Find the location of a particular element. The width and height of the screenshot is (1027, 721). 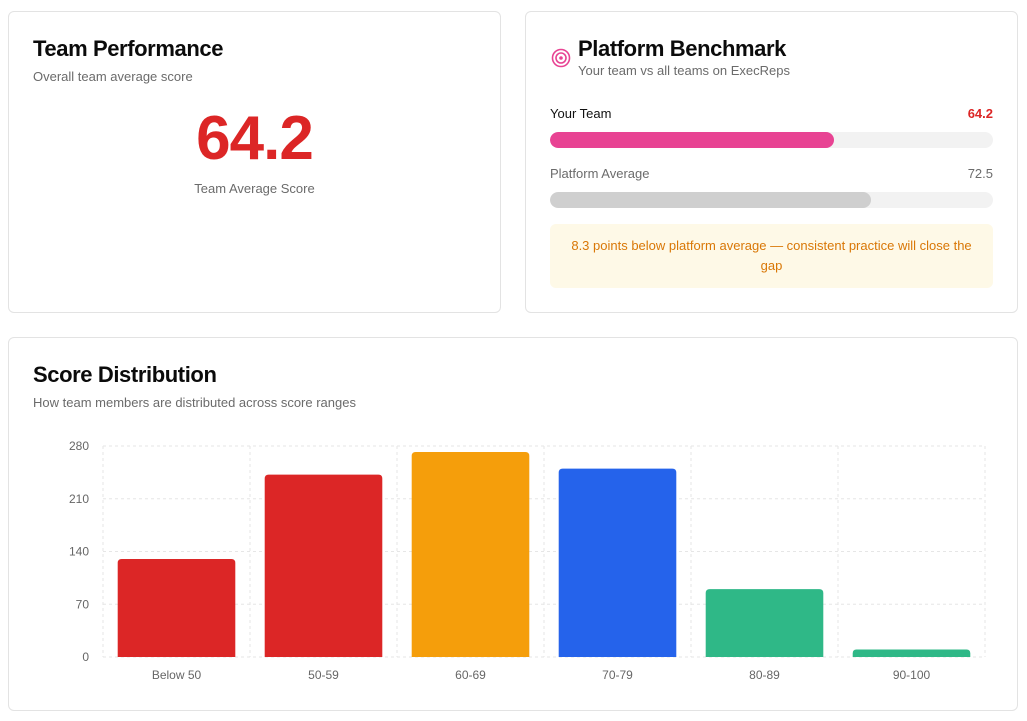

score-distribution-title: Score Distribution is located at coordinates (125, 374).